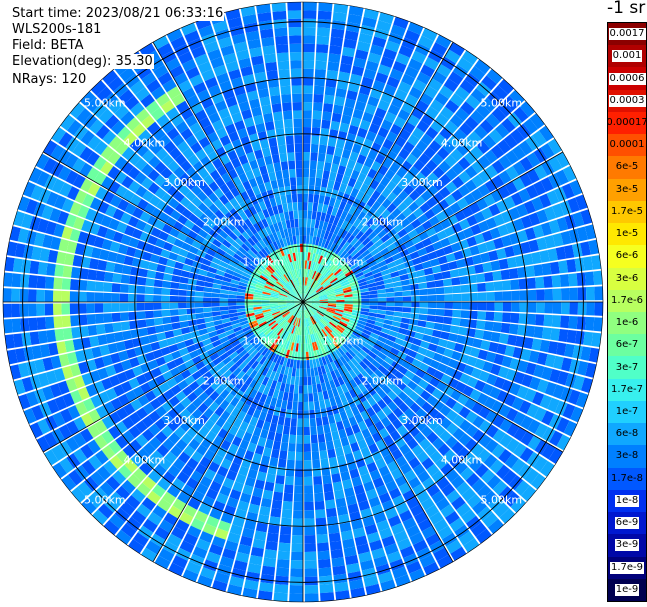 This screenshot has height=607, width=647. I want to click on colorbar-swatch: 1e-5, so click(627, 234).